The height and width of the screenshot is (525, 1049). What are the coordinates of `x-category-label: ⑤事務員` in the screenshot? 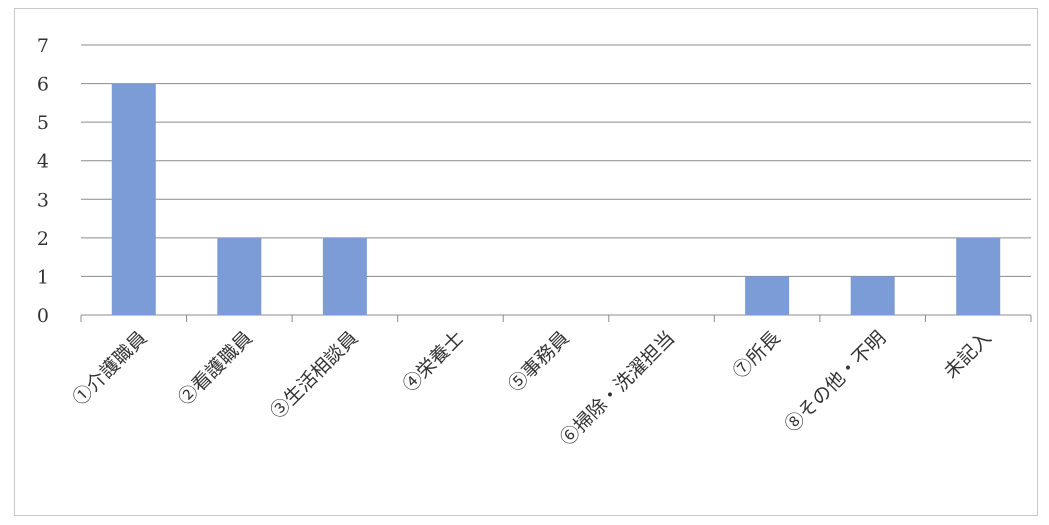 It's located at (538, 361).